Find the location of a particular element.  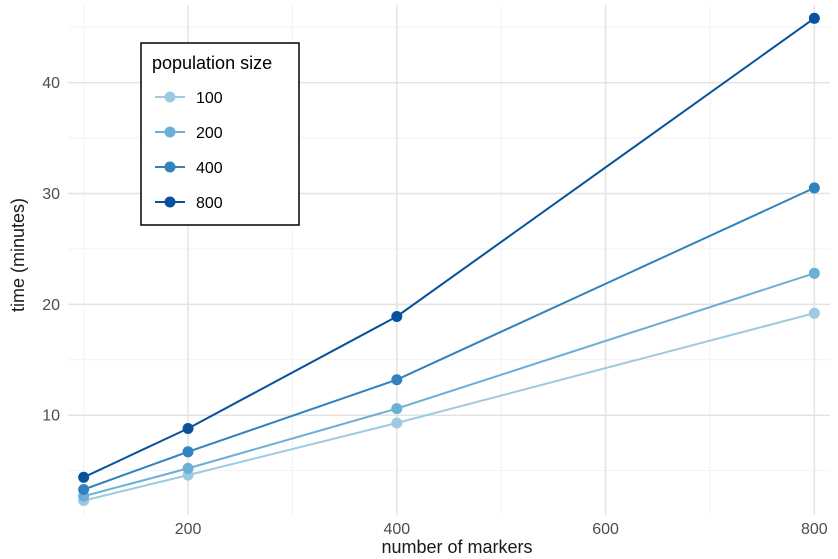

legend-title: population size is located at coordinates (212, 63).